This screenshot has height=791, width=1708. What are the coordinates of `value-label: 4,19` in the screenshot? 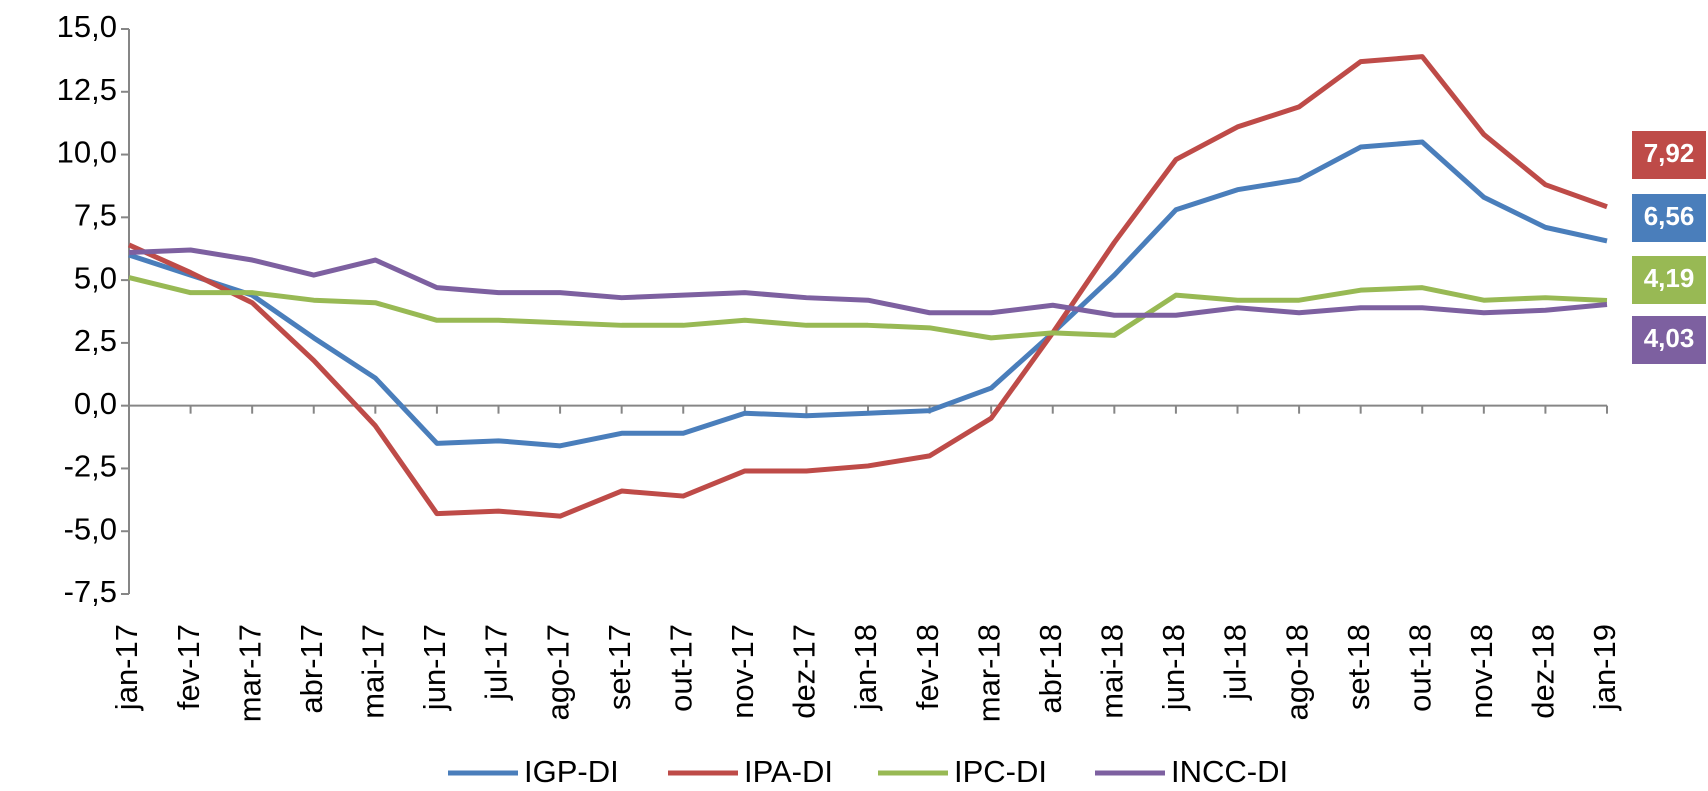 It's located at (1669, 278).